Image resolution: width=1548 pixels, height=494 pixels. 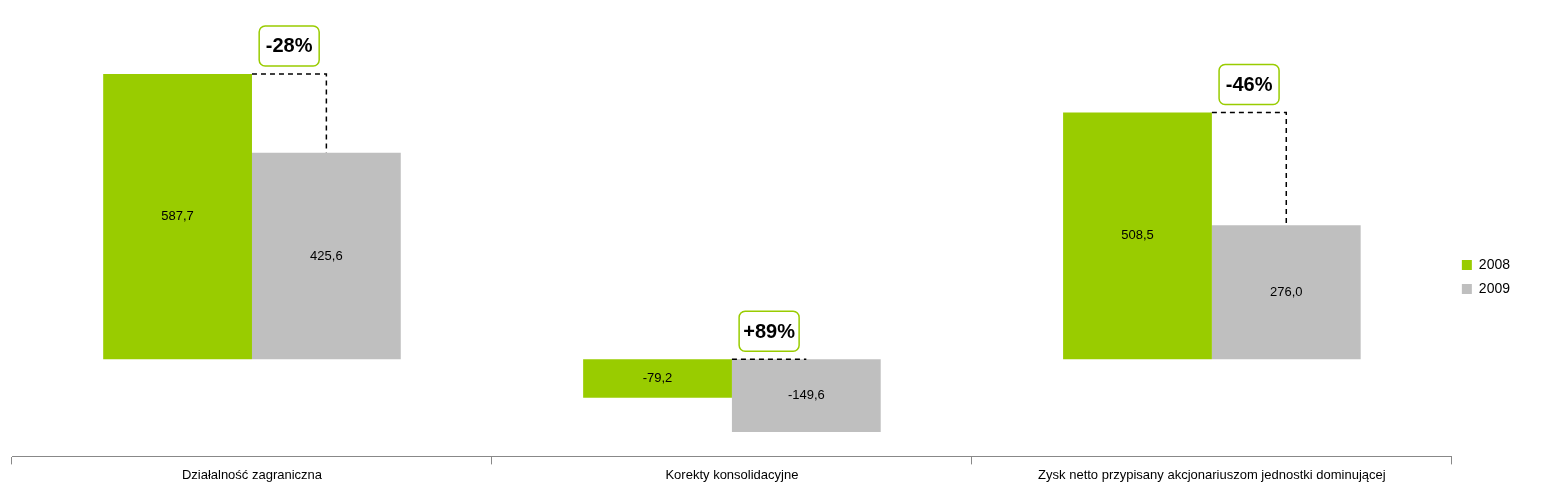 I want to click on legend-label: 2009, so click(x=1494, y=287).